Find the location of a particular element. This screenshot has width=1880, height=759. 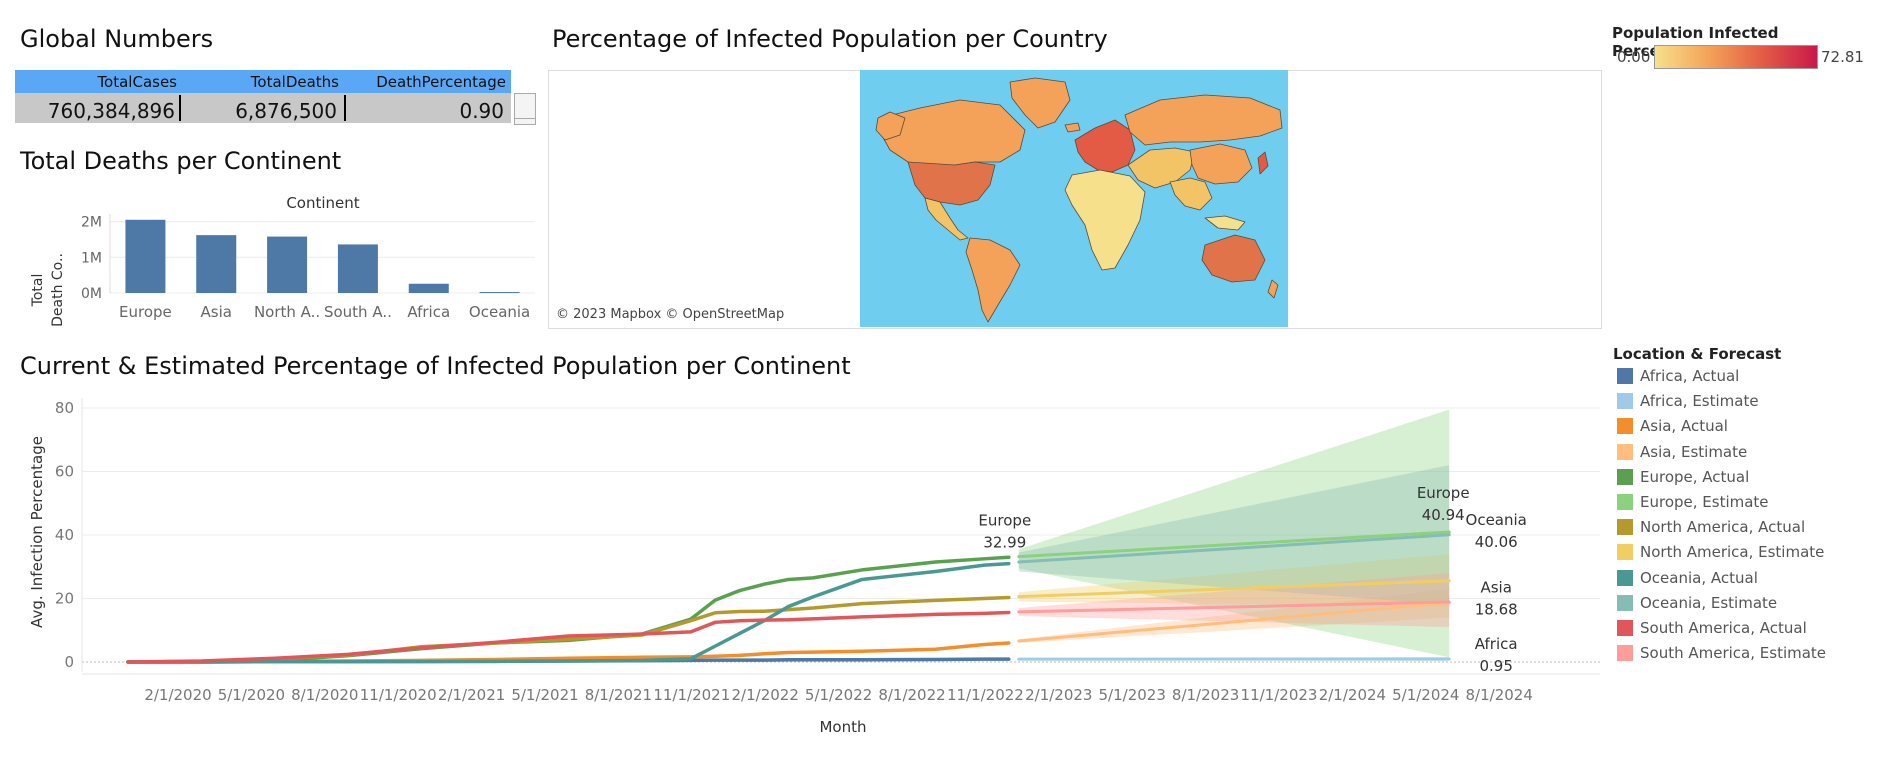

bar-south-a is located at coordinates (357, 268).